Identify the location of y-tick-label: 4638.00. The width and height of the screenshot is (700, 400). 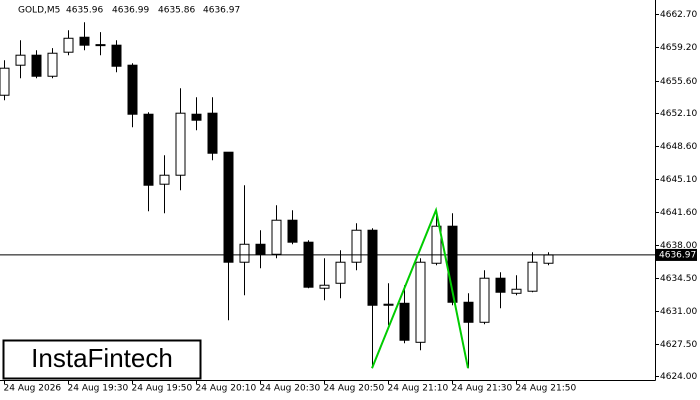
(678, 246).